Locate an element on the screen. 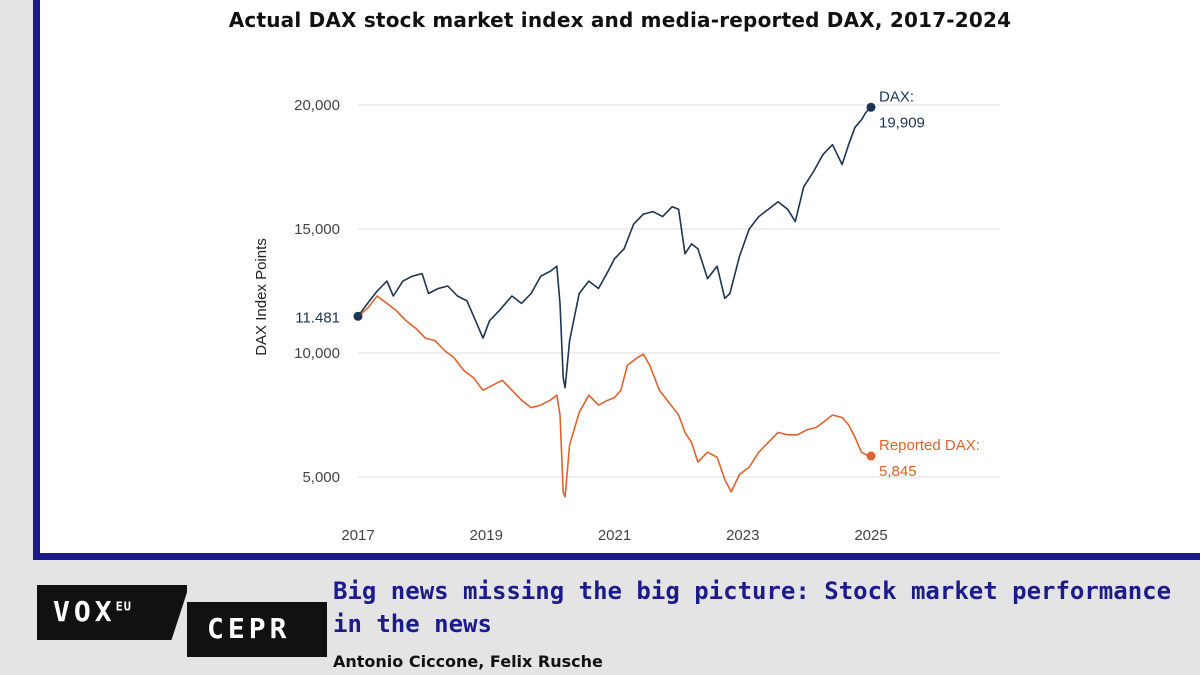 The image size is (1200, 675). reported-dax-line-end-value: 5,845 is located at coordinates (898, 471).